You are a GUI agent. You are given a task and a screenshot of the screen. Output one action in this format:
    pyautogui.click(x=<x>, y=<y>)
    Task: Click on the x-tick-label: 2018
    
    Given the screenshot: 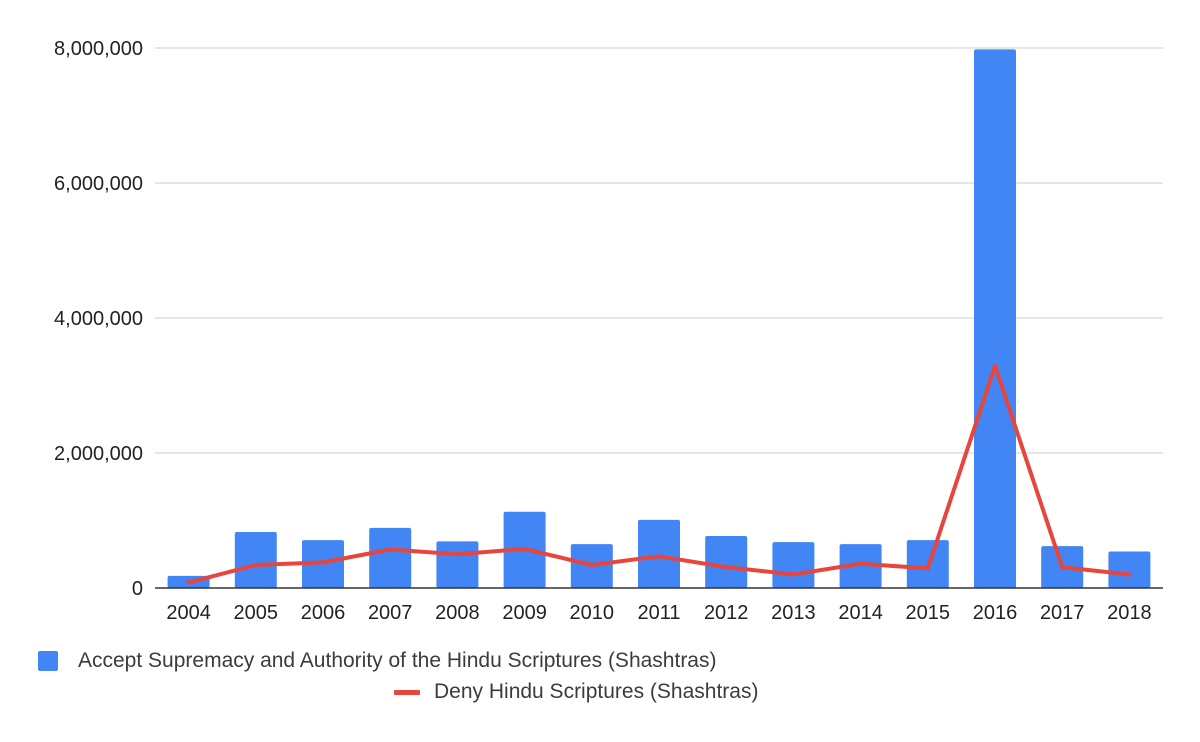 What is the action you would take?
    pyautogui.click(x=1129, y=613)
    